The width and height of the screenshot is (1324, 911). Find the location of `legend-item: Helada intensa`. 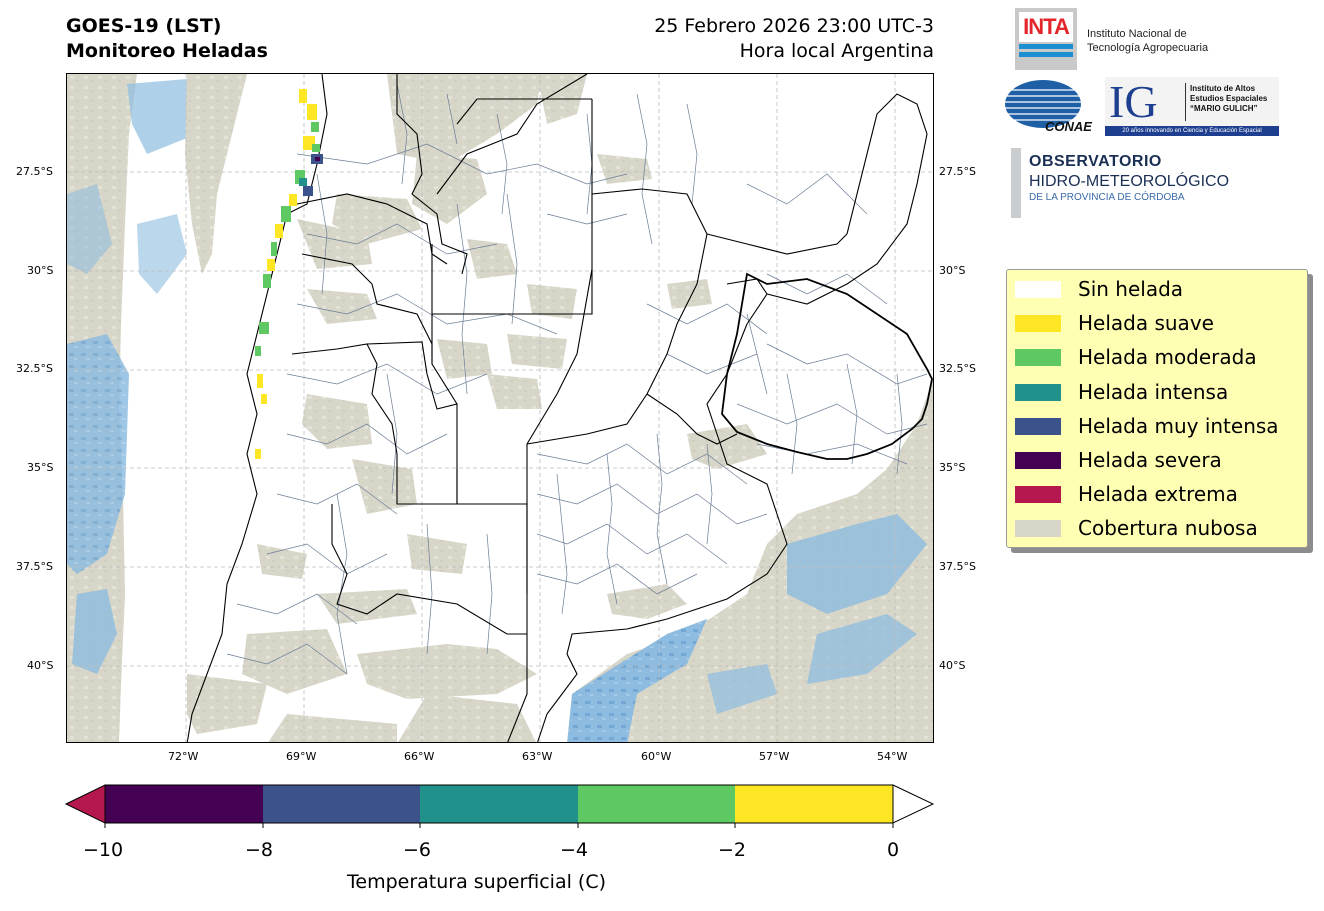

legend-item: Helada intensa is located at coordinates (1121, 392).